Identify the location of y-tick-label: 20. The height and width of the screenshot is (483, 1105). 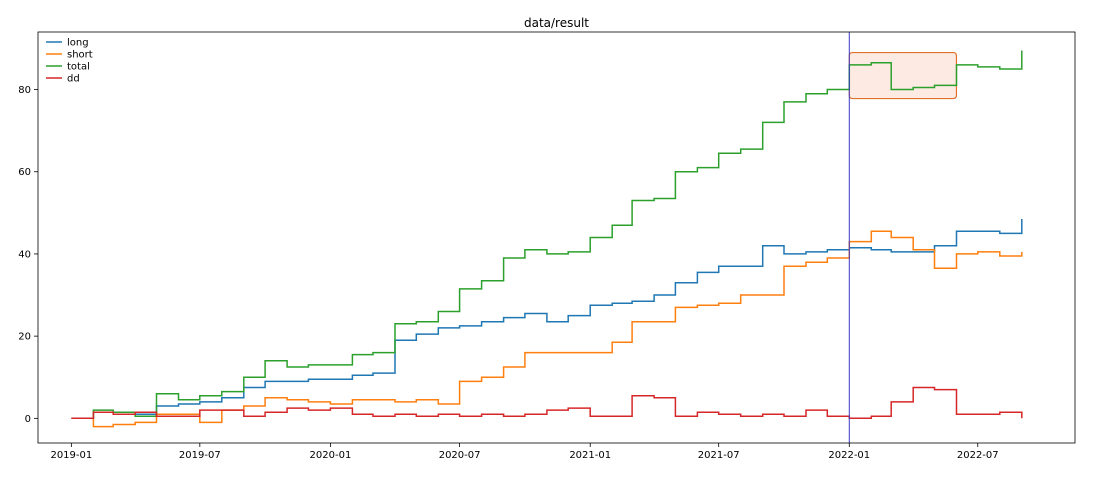
(24, 337).